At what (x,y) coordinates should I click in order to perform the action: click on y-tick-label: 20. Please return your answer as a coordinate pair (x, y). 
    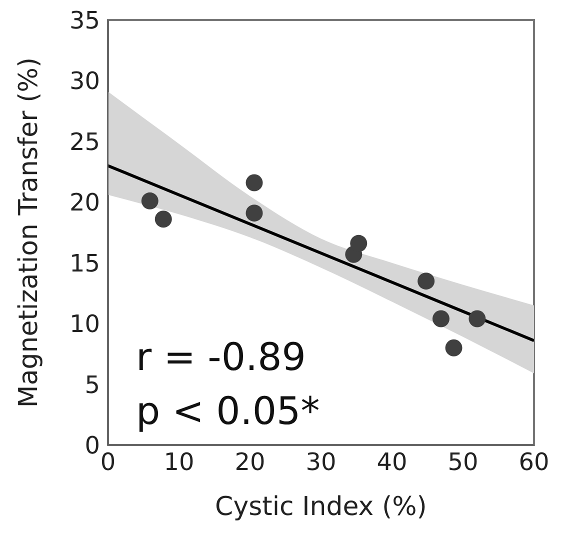
    Looking at the image, I should click on (84, 202).